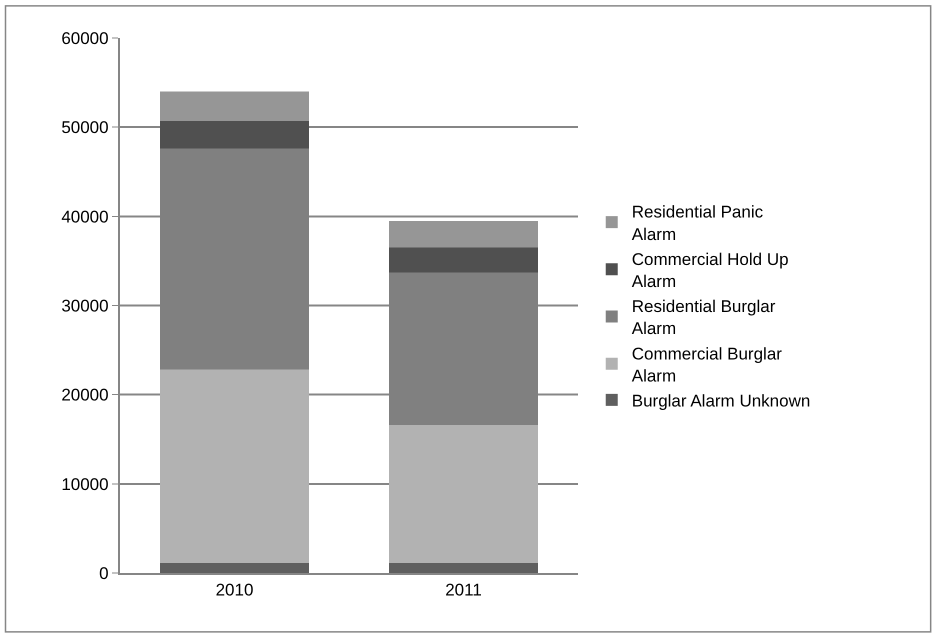  Describe the element at coordinates (85, 395) in the screenshot. I see `y-tick-label: 20000` at that location.